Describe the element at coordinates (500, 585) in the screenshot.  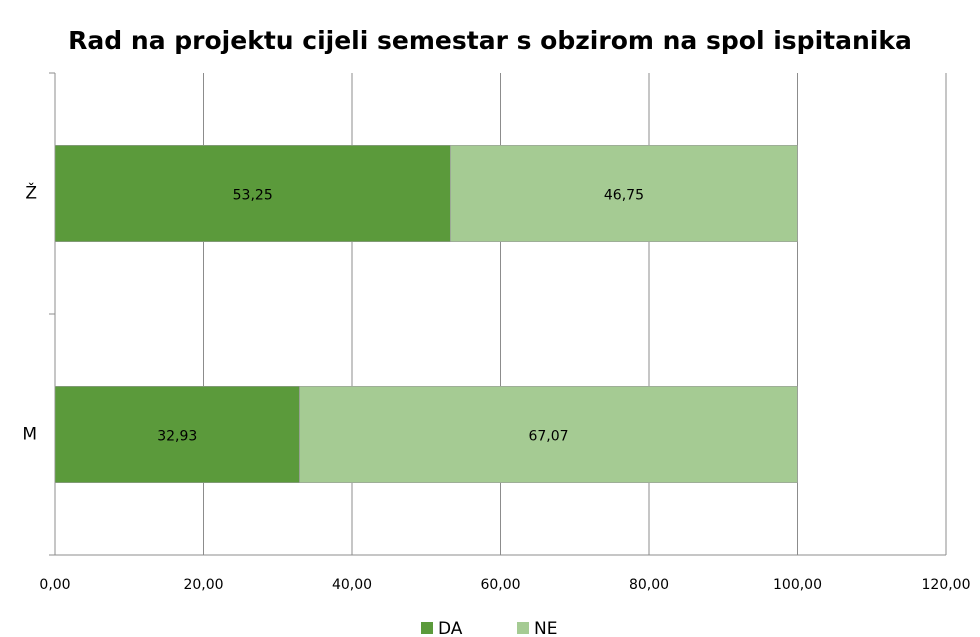
I see `x-tick-label: 60,00` at that location.